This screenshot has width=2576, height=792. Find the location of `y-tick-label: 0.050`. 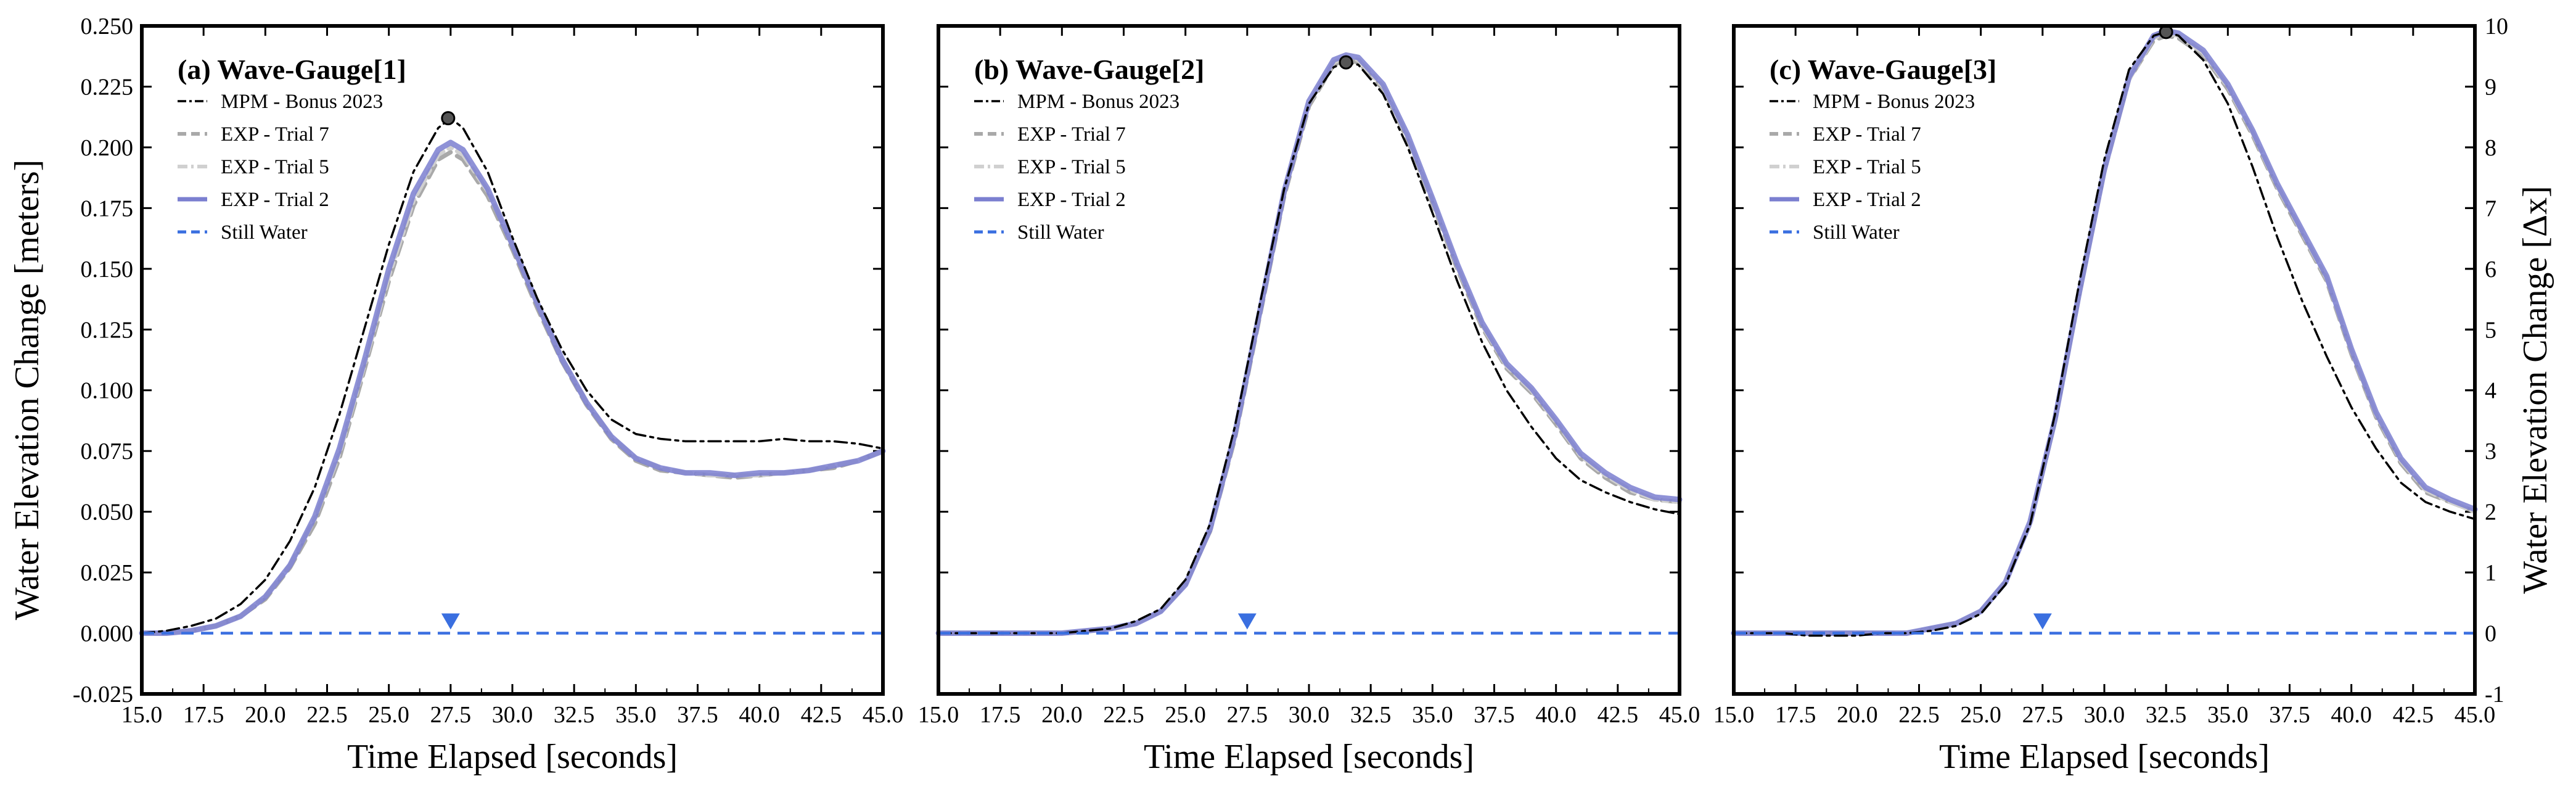

y-tick-label: 0.050 is located at coordinates (108, 513).